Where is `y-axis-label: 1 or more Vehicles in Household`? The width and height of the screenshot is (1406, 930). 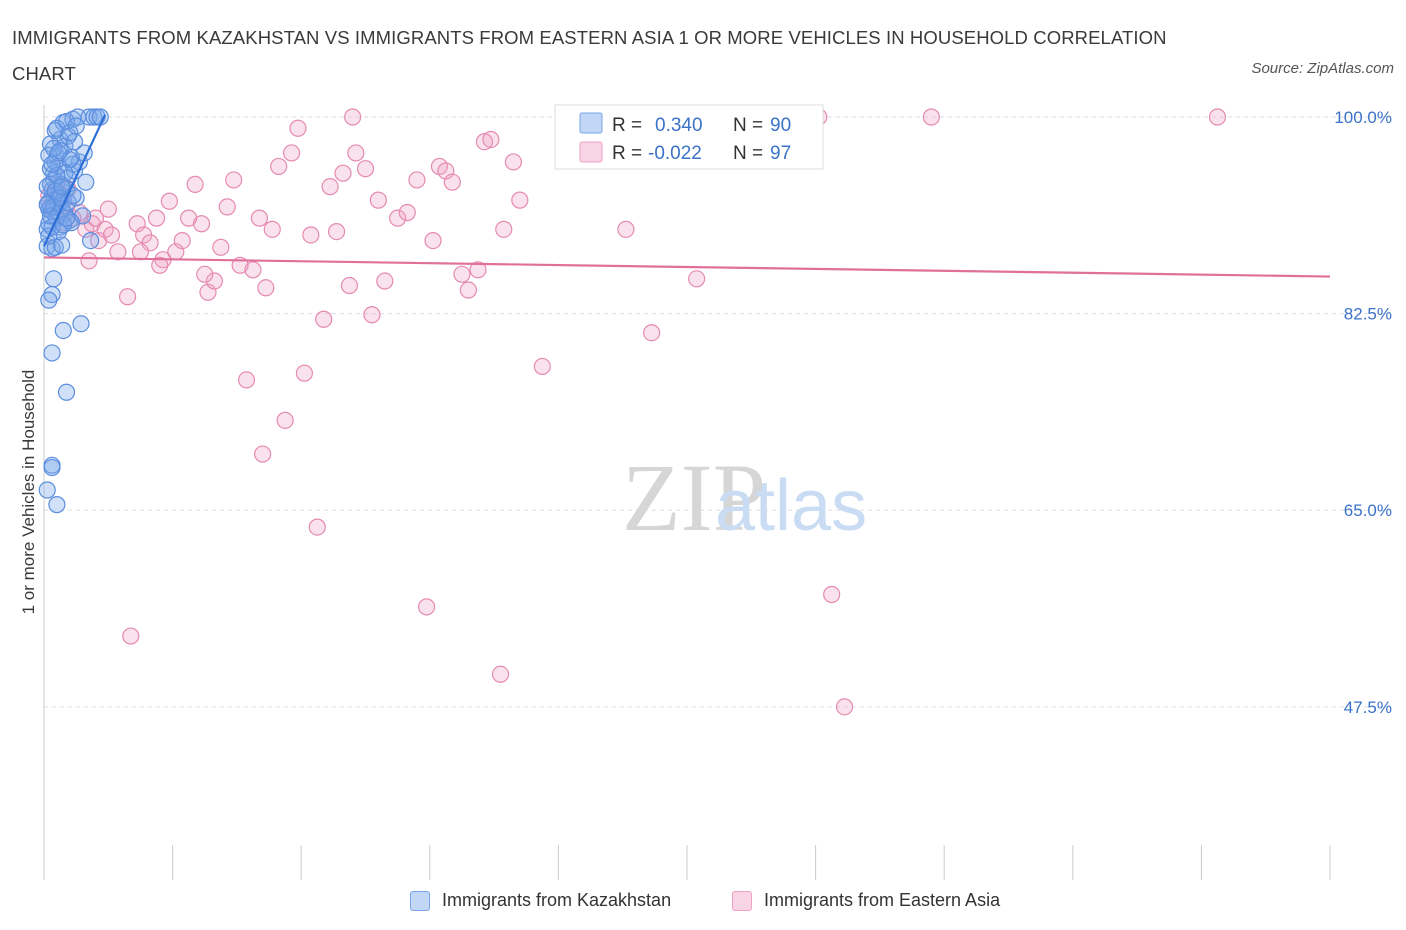
y-axis-label: 1 or more Vehicles in Household is located at coordinates (28, 492).